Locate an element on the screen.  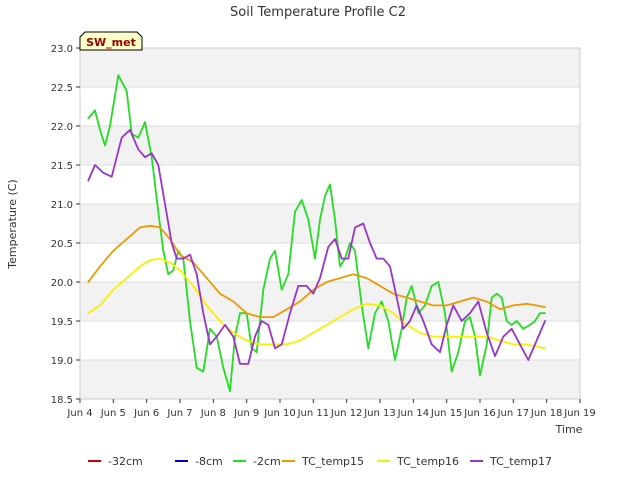
x-tick-label: Jun 4 is located at coordinates (79, 413).